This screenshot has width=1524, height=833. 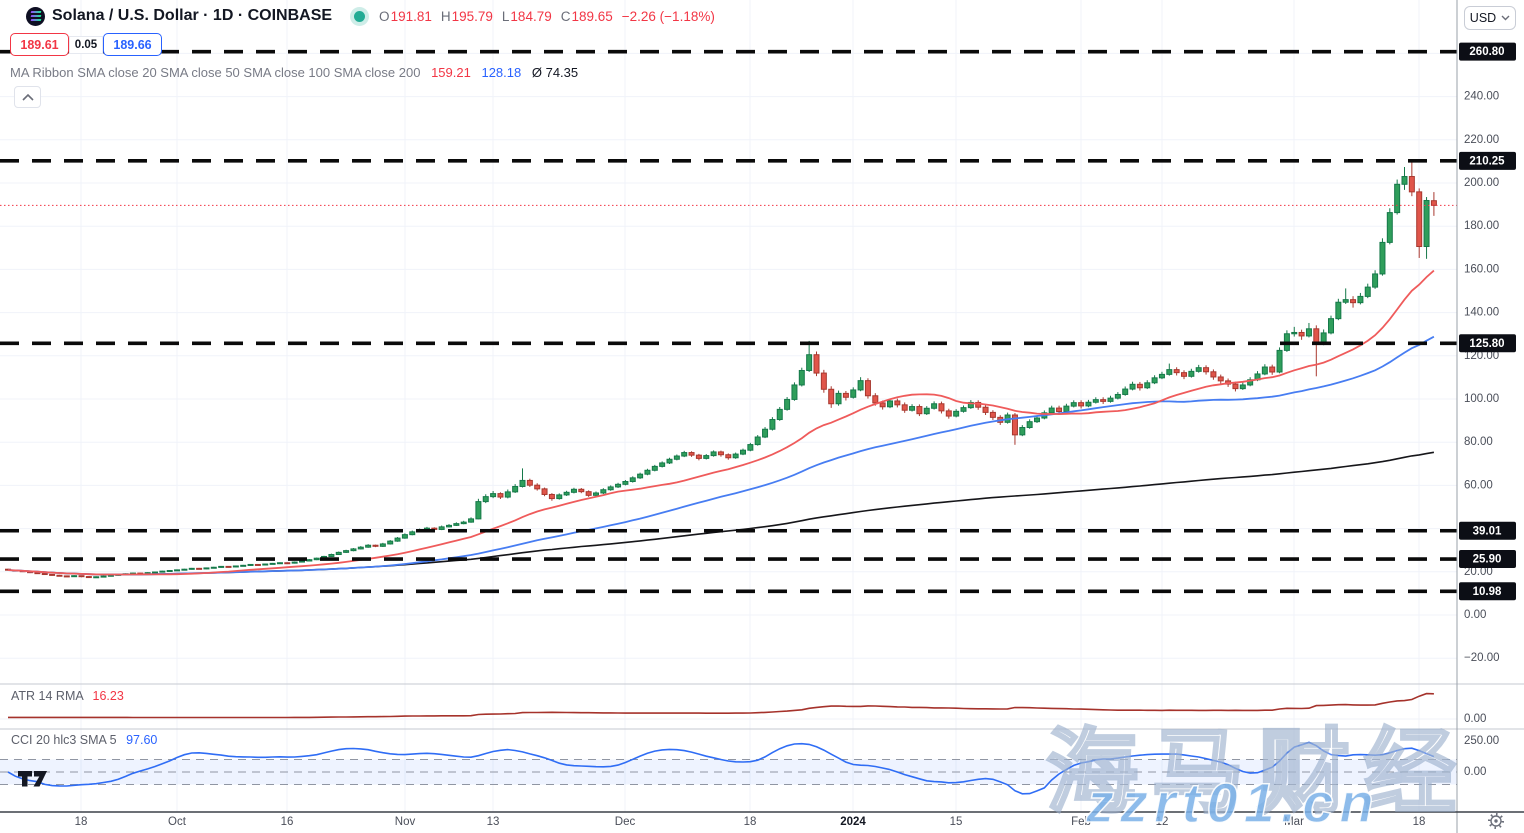 What do you see at coordinates (33, 780) in the screenshot?
I see `tradingview-logo` at bounding box center [33, 780].